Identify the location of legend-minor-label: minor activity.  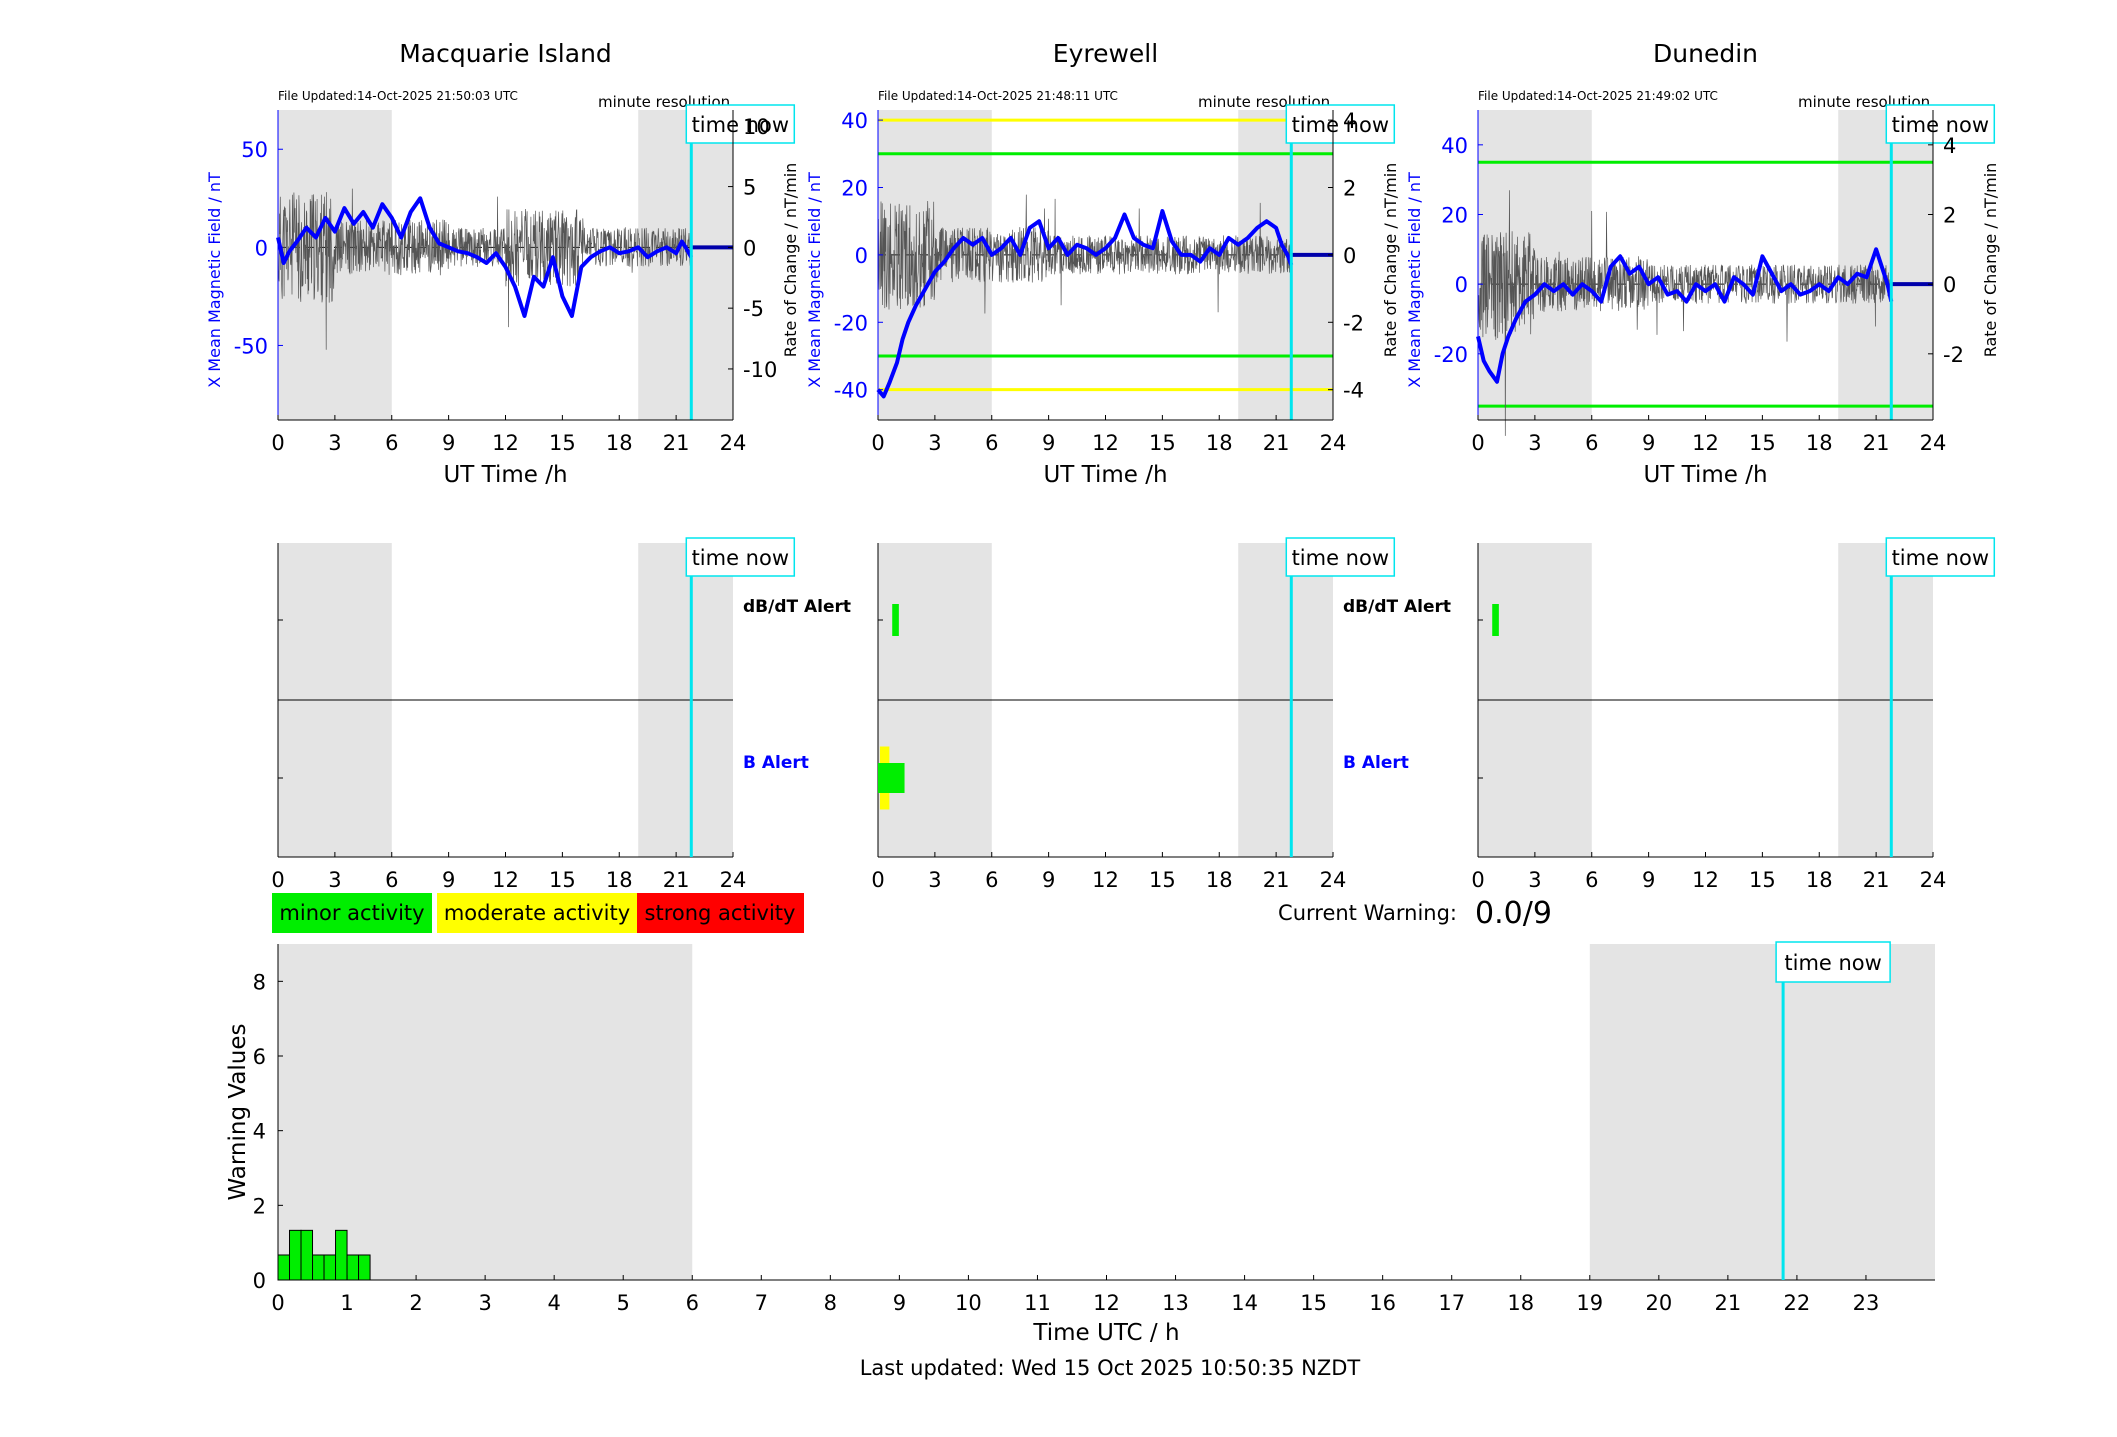
(351, 913).